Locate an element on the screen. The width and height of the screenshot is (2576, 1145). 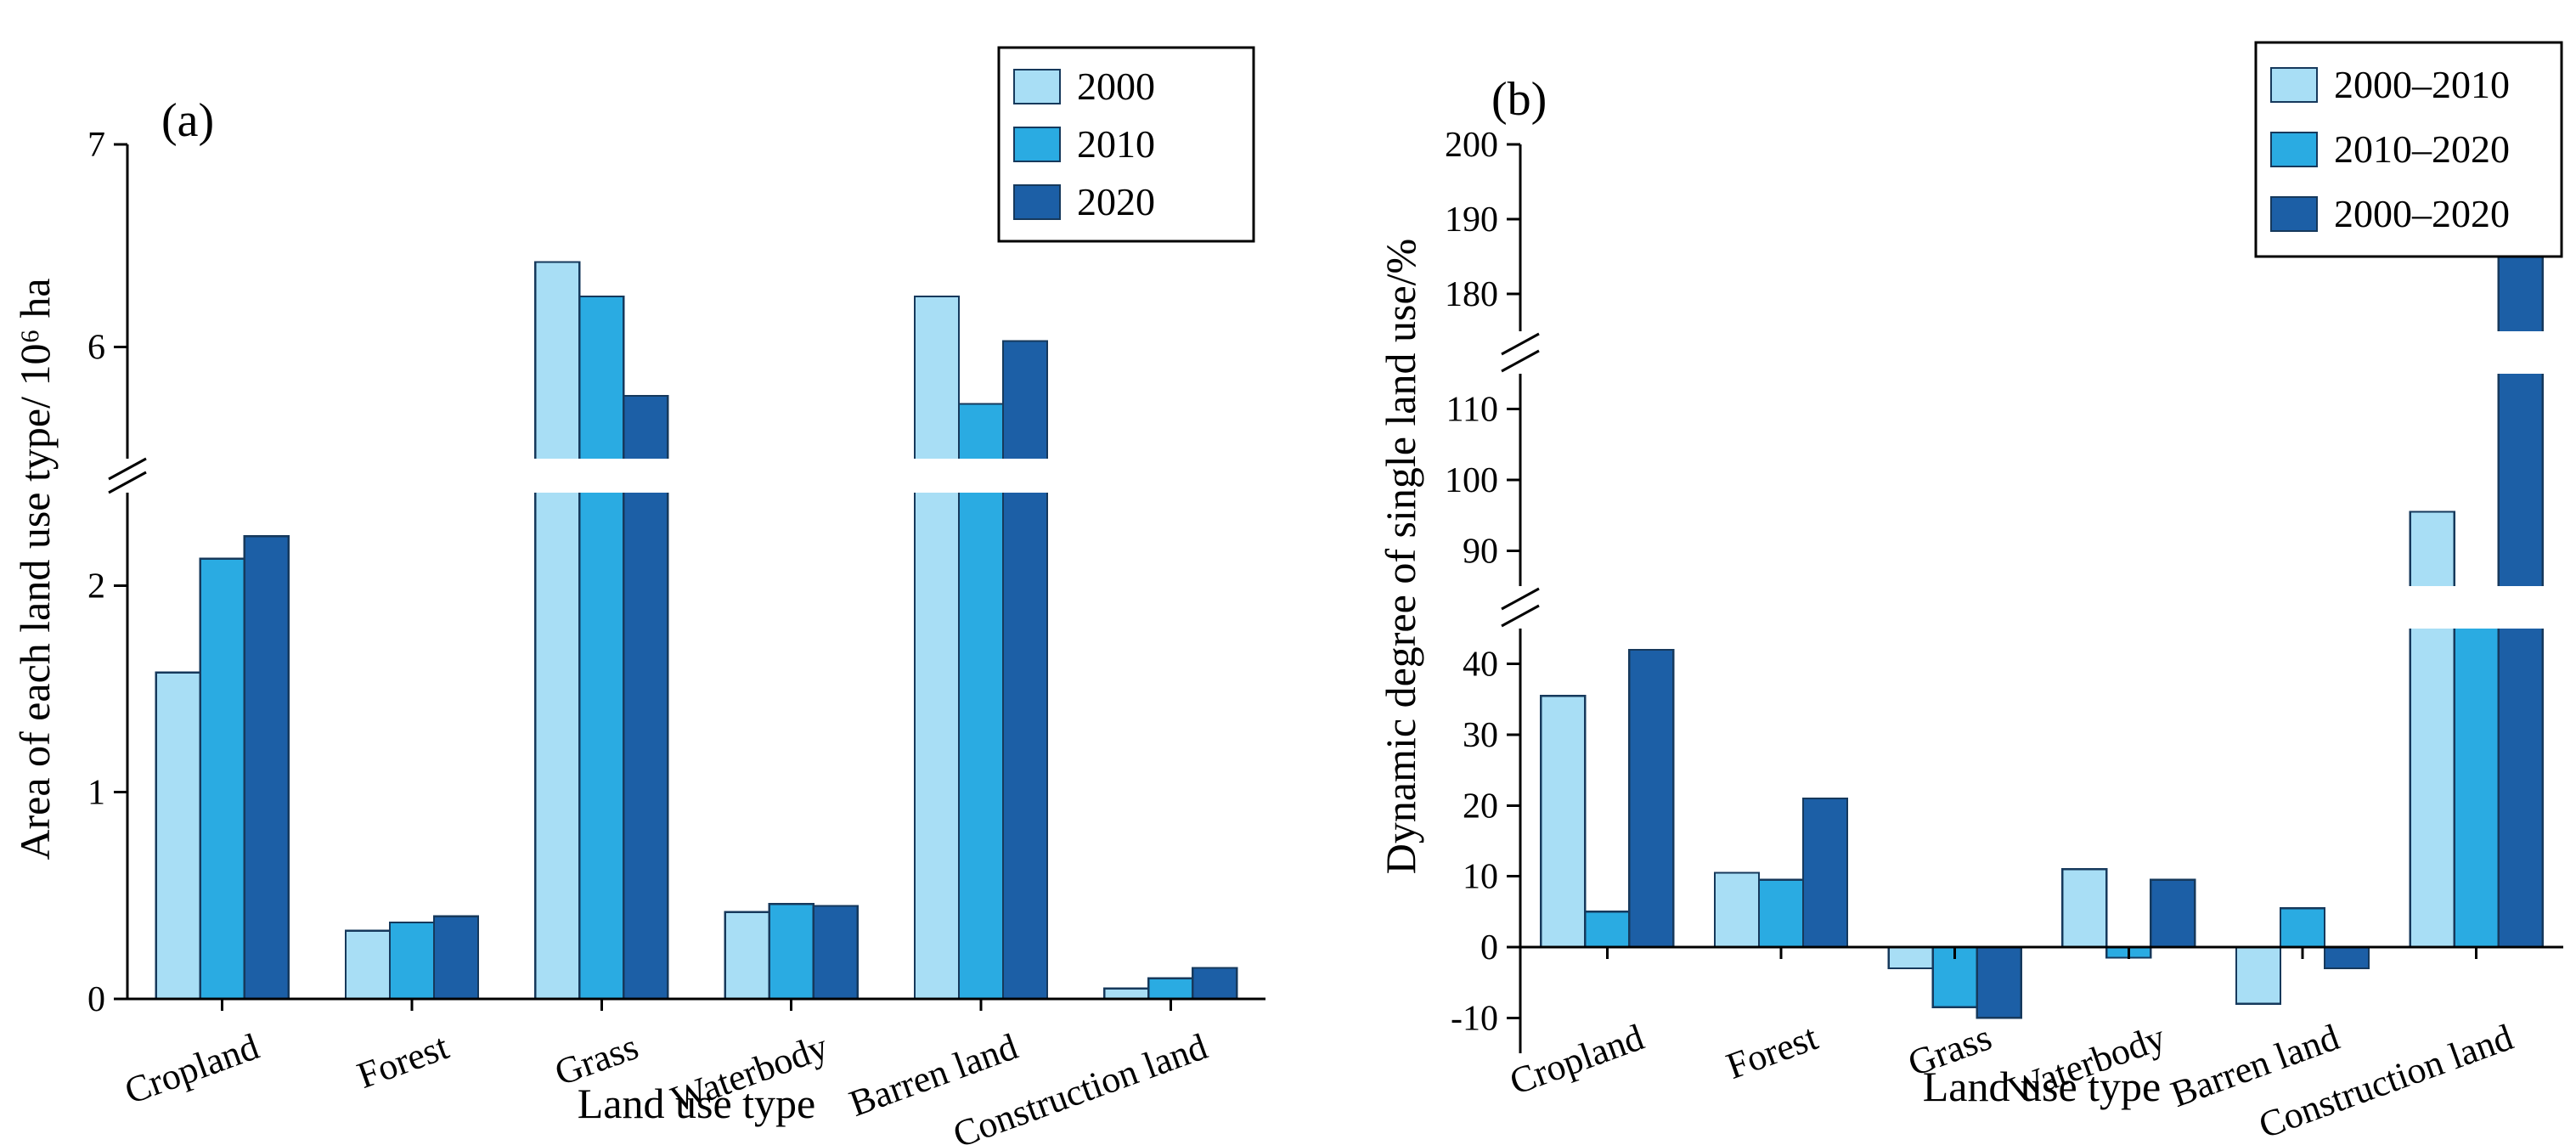
bar-2020-Construction land is located at coordinates (1215, 984).